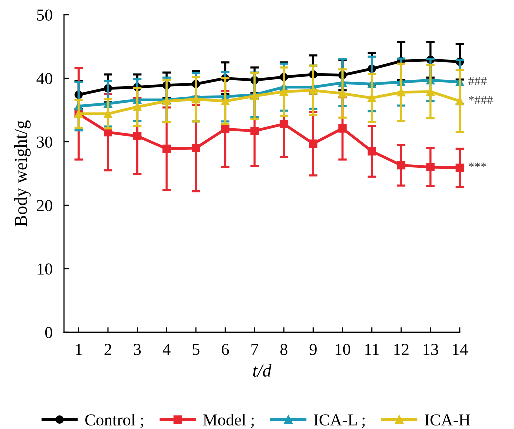 This screenshot has height=429, width=514. Describe the element at coordinates (284, 350) in the screenshot. I see `x-tick-label: 8` at that location.